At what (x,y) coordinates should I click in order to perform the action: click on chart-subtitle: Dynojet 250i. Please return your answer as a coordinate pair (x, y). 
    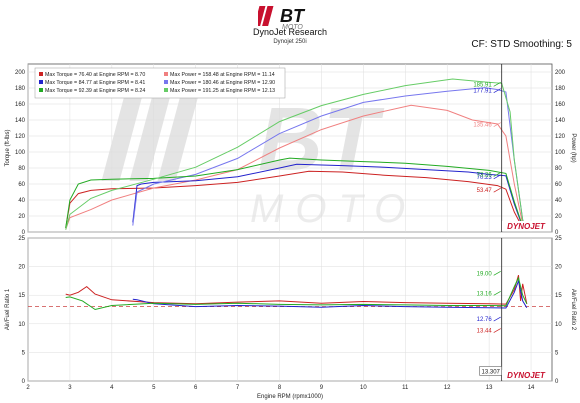
    Looking at the image, I should click on (290, 42).